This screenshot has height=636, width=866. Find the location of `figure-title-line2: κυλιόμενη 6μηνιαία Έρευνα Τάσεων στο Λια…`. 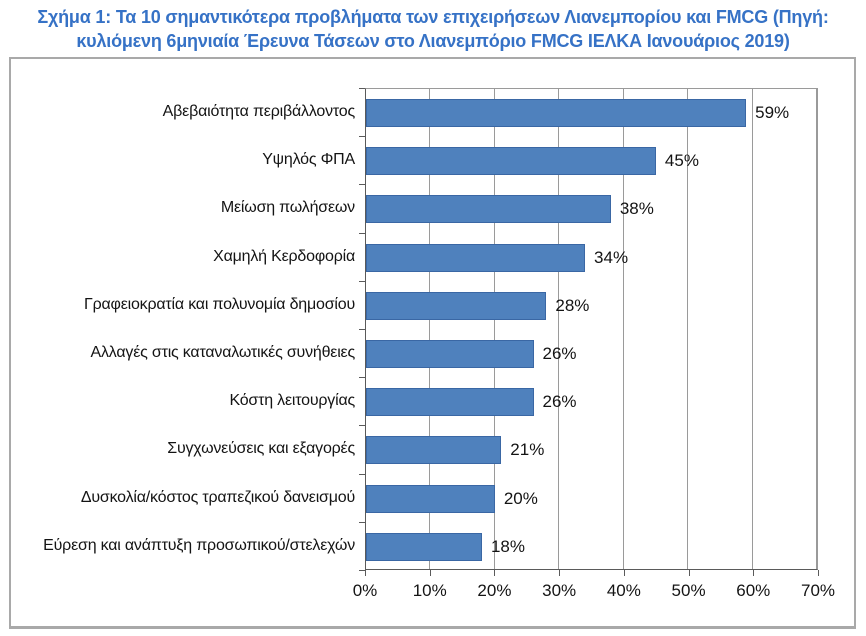

figure-title-line2: κυλιόμενη 6μηνιαία Έρευνα Τάσεων στο Λια… is located at coordinates (433, 41).